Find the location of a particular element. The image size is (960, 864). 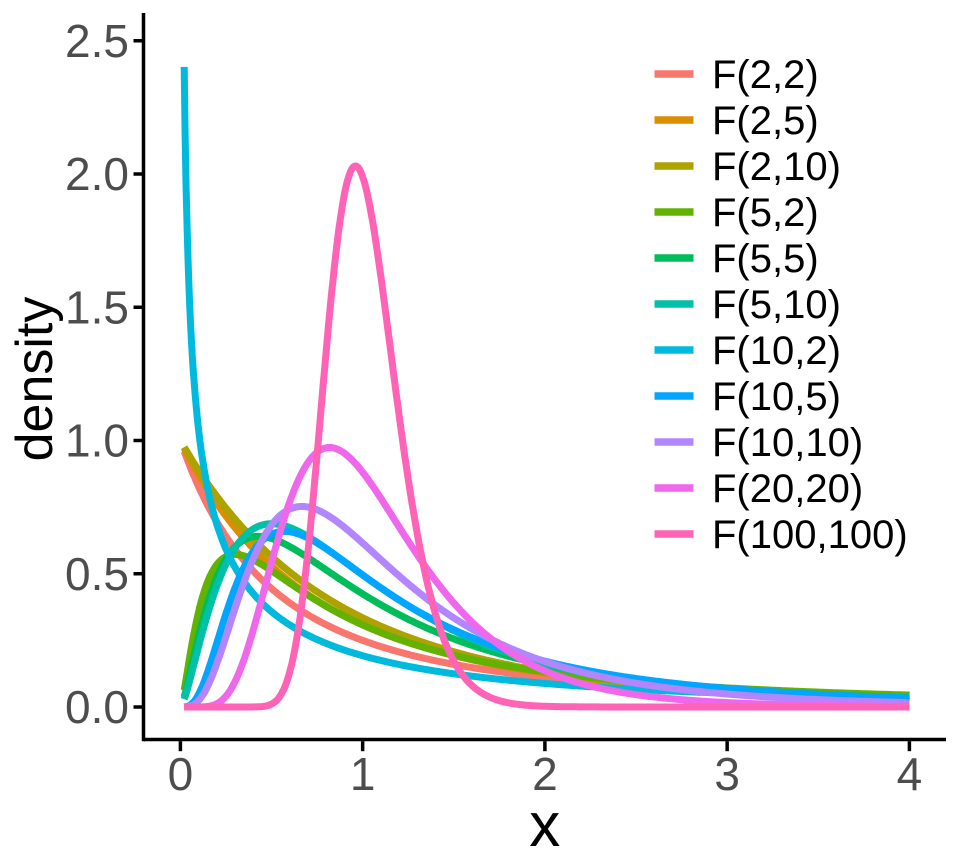

legend-label: F(2,5) is located at coordinates (765, 121).